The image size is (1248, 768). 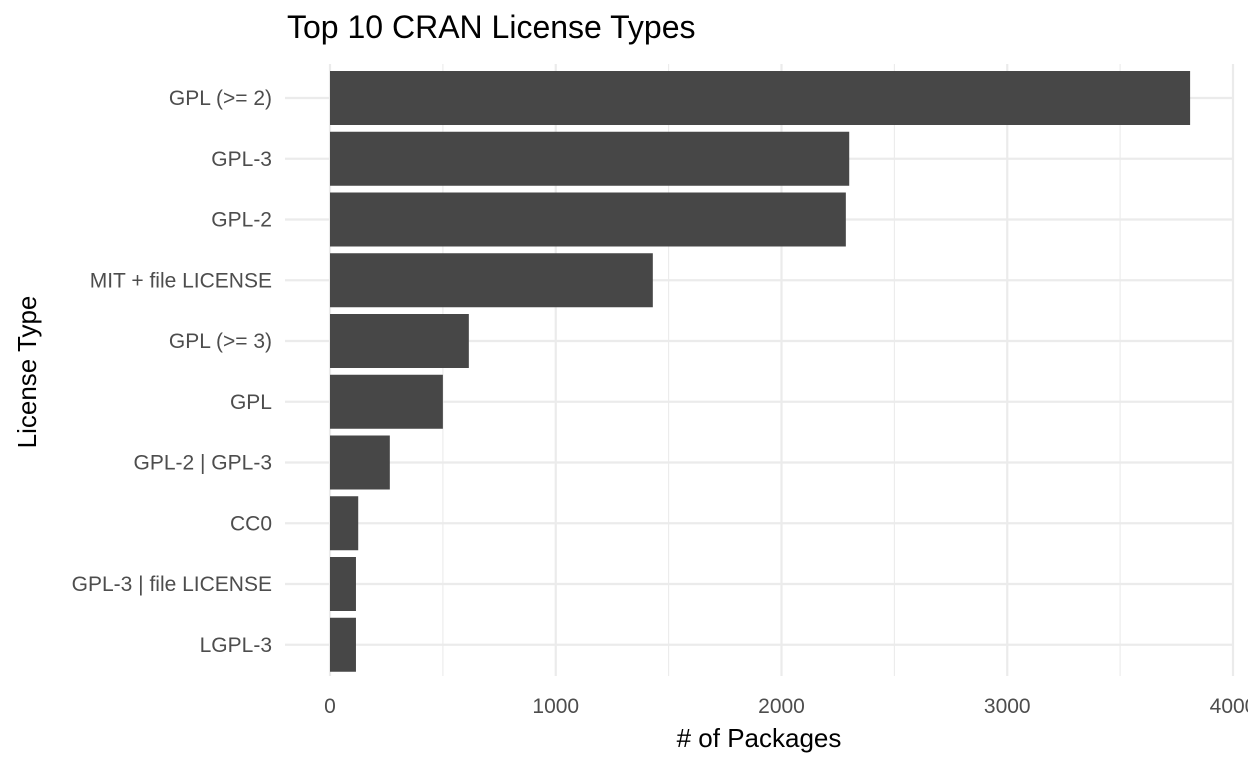 I want to click on y-axis-title: License Type, so click(x=27, y=372).